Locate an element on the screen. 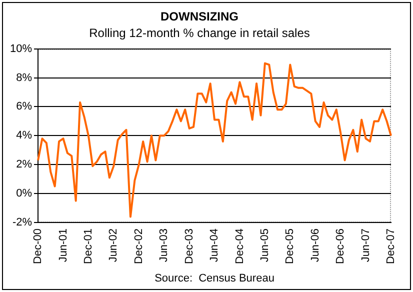  x-tick-label: Jun-03 is located at coordinates (164, 245).